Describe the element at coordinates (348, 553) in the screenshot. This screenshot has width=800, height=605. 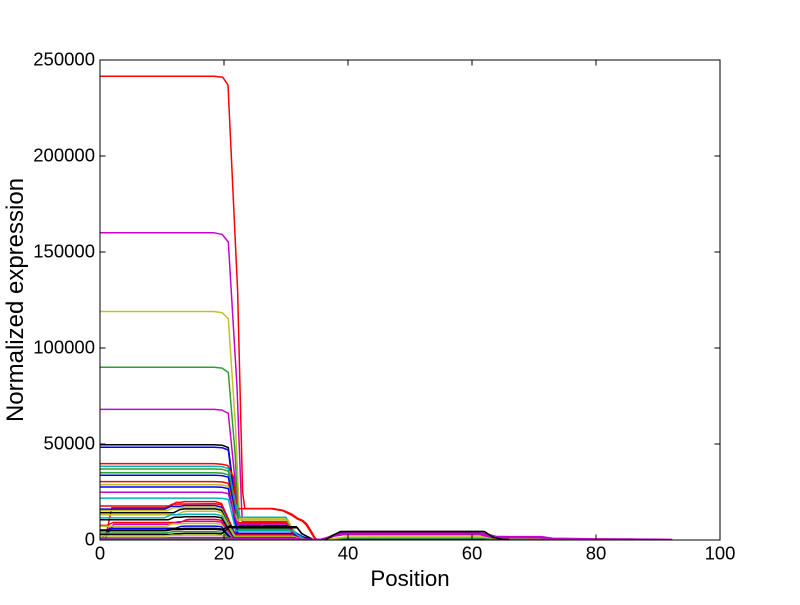
I see `svg-text: 40` at that location.